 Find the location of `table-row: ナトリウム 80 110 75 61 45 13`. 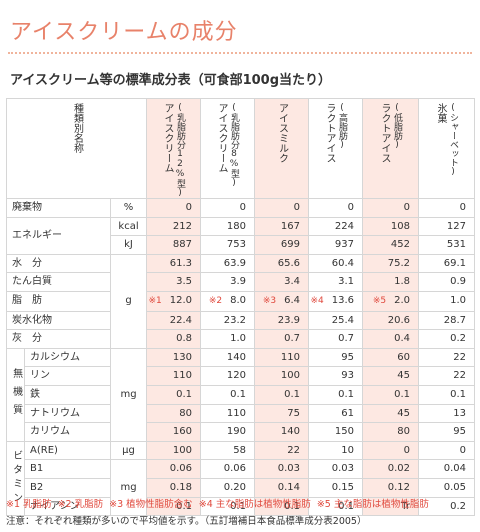

table-row: ナトリウム 80 110 75 61 45 13 is located at coordinates (241, 413).